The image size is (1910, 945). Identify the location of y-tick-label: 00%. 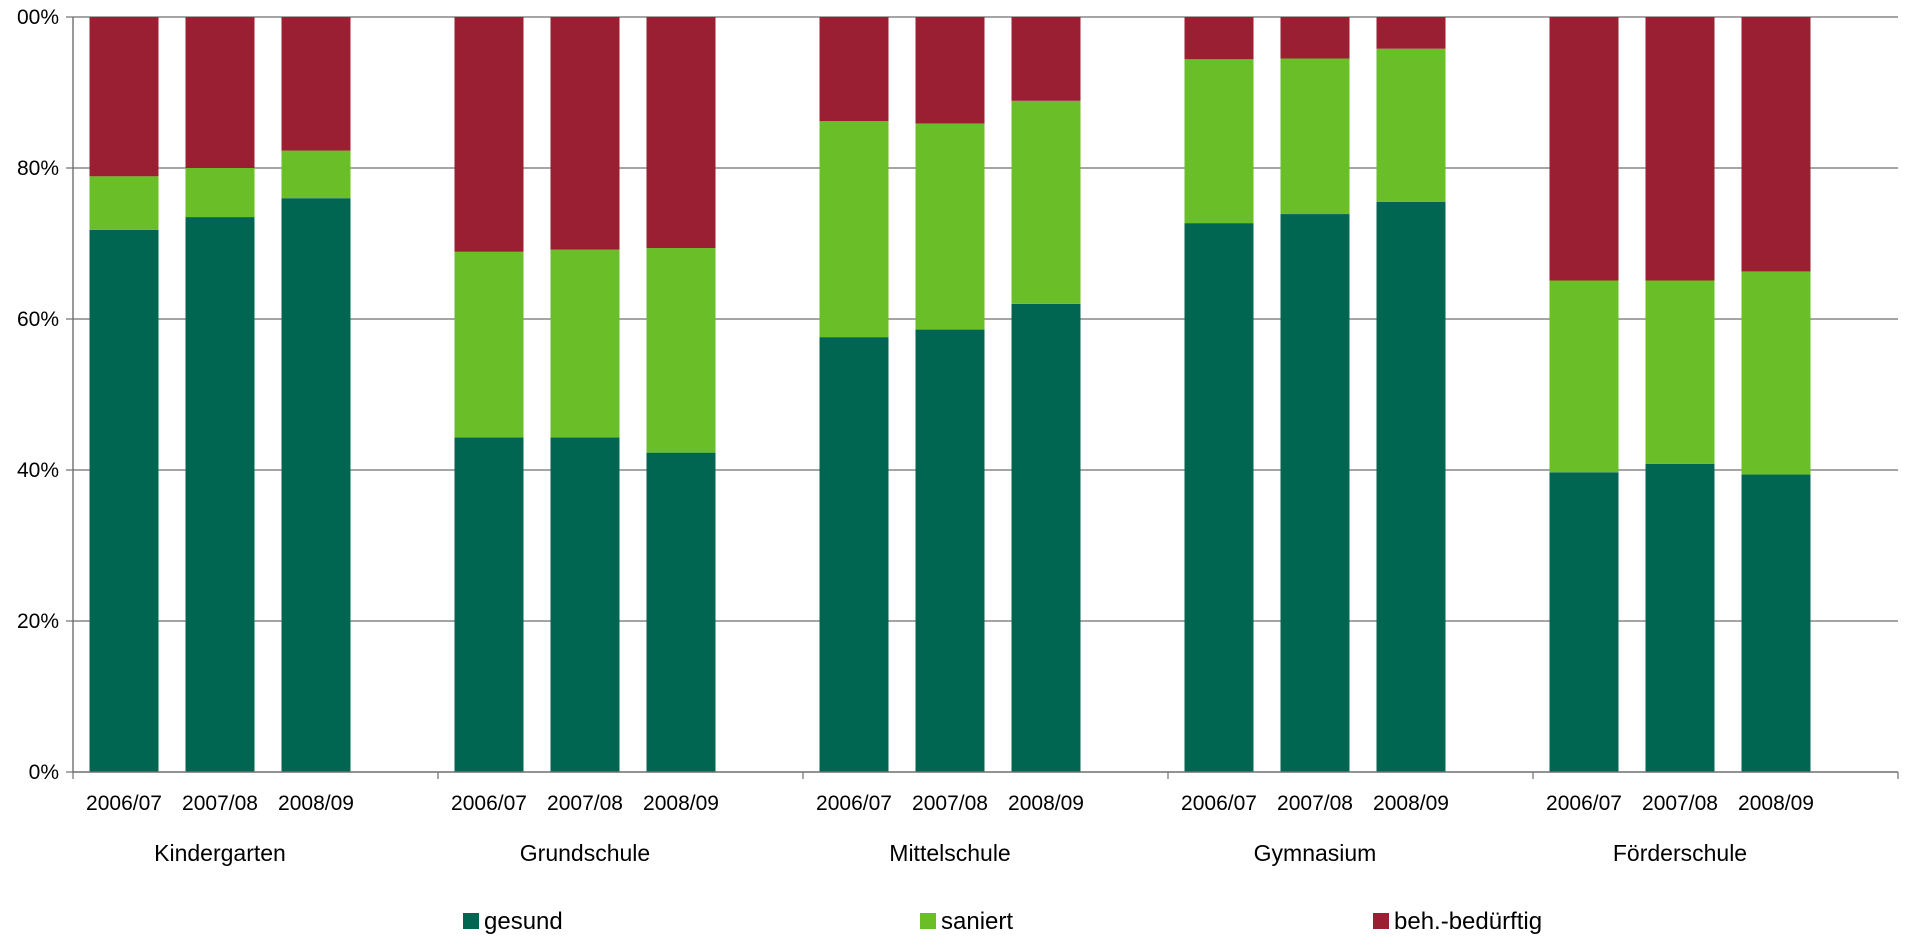
(38, 17).